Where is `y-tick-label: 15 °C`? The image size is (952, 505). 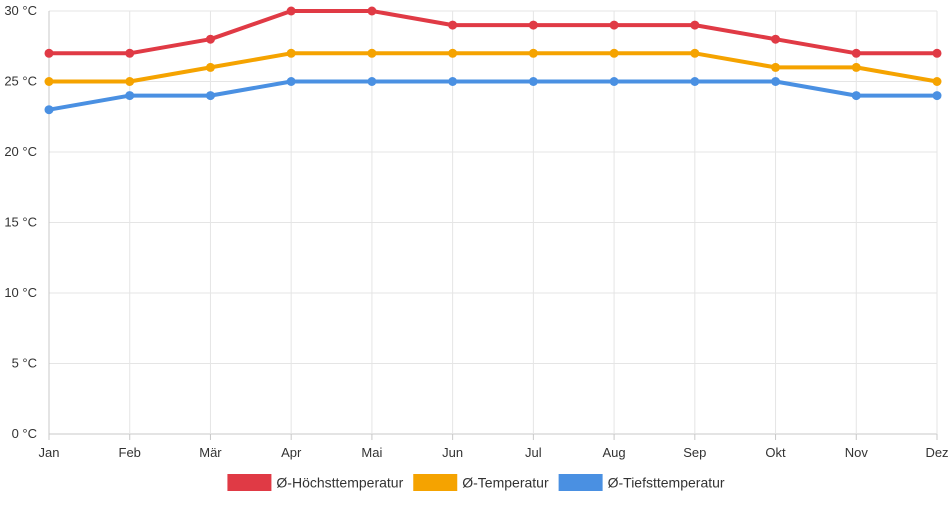
y-tick-label: 15 °C is located at coordinates (20, 222).